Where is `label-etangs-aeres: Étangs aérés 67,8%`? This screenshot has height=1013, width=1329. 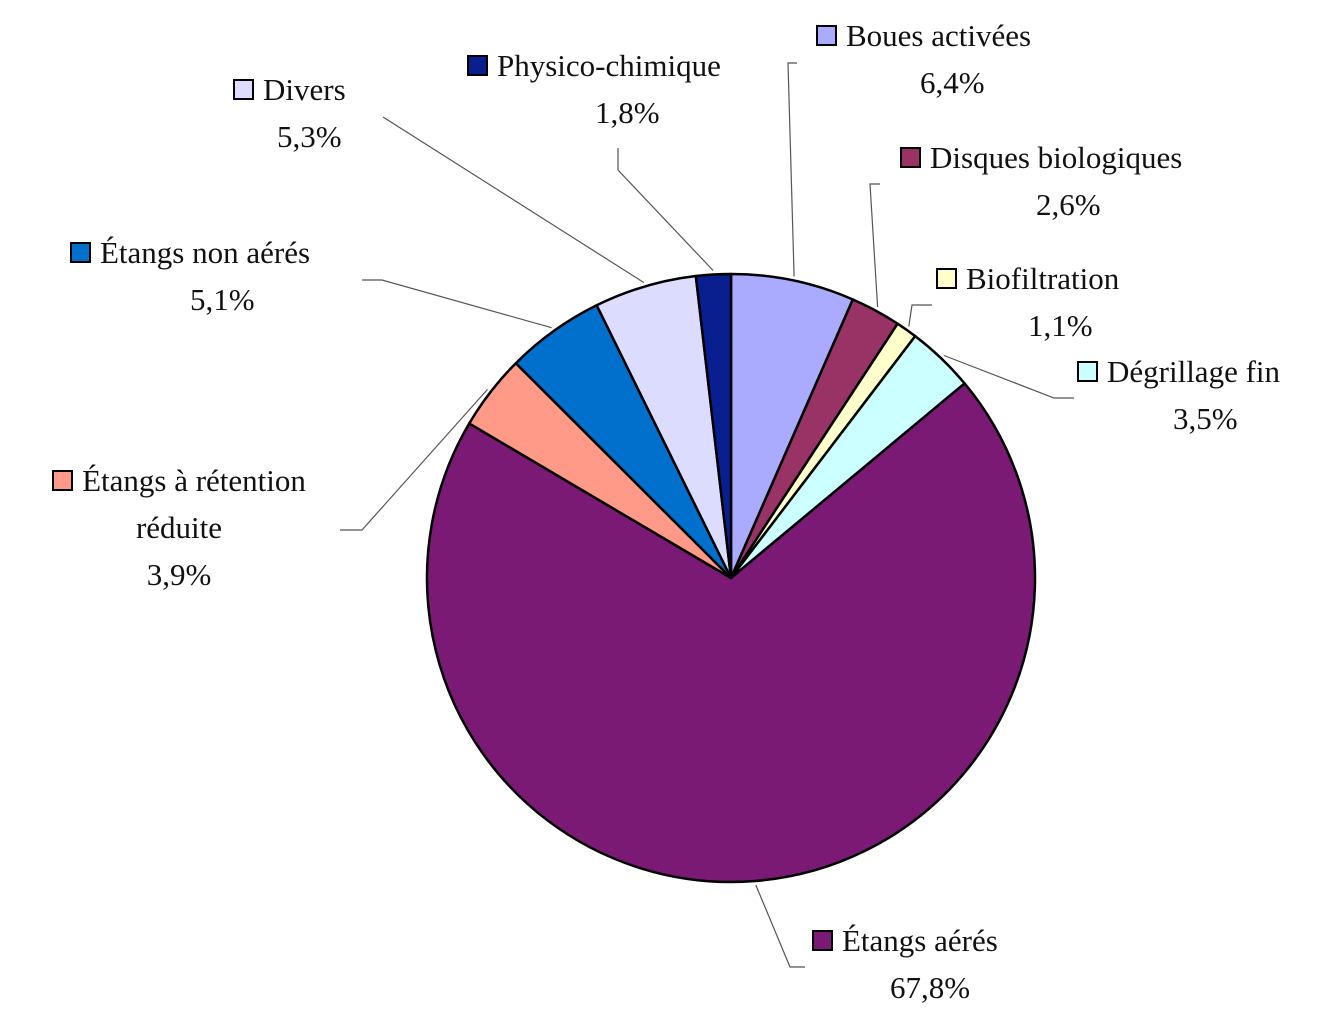
label-etangs-aeres: Étangs aérés 67,8% is located at coordinates (905, 964).